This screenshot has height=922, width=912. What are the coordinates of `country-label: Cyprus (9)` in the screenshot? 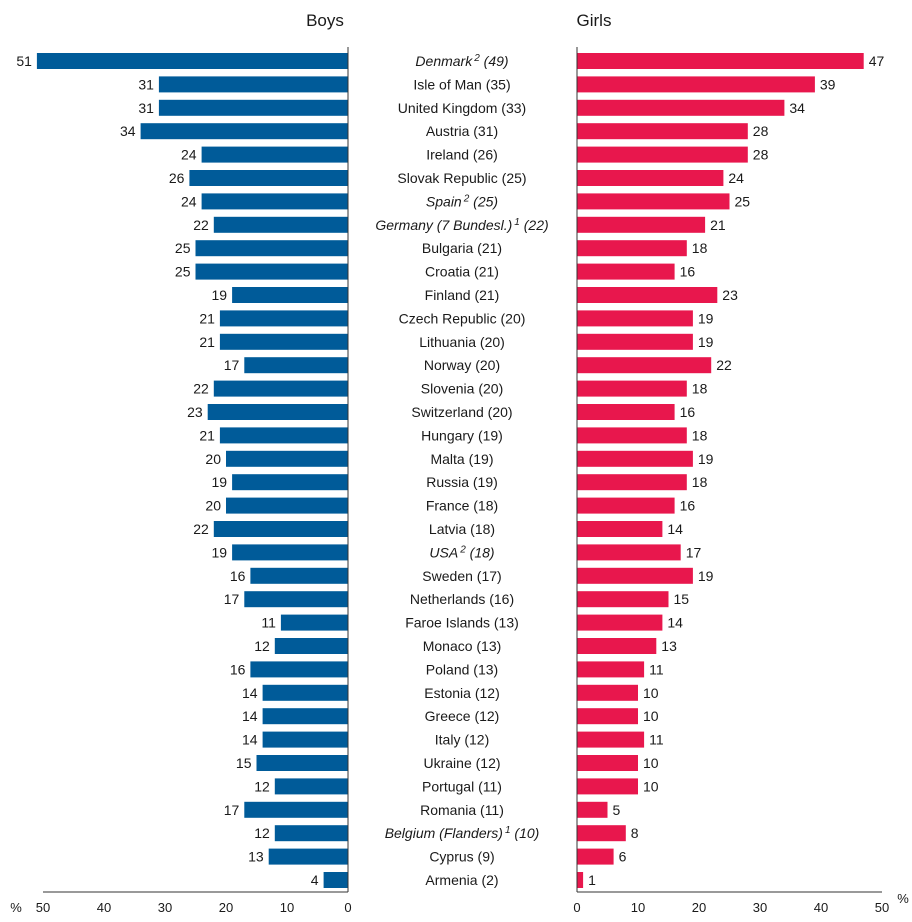 It's located at (461, 857).